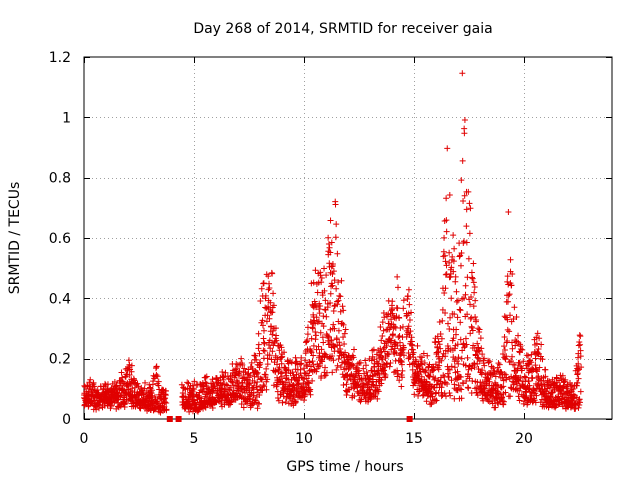 Image resolution: width=640 pixels, height=480 pixels. What do you see at coordinates (178, 419) in the screenshot?
I see `gap-marker` at bounding box center [178, 419].